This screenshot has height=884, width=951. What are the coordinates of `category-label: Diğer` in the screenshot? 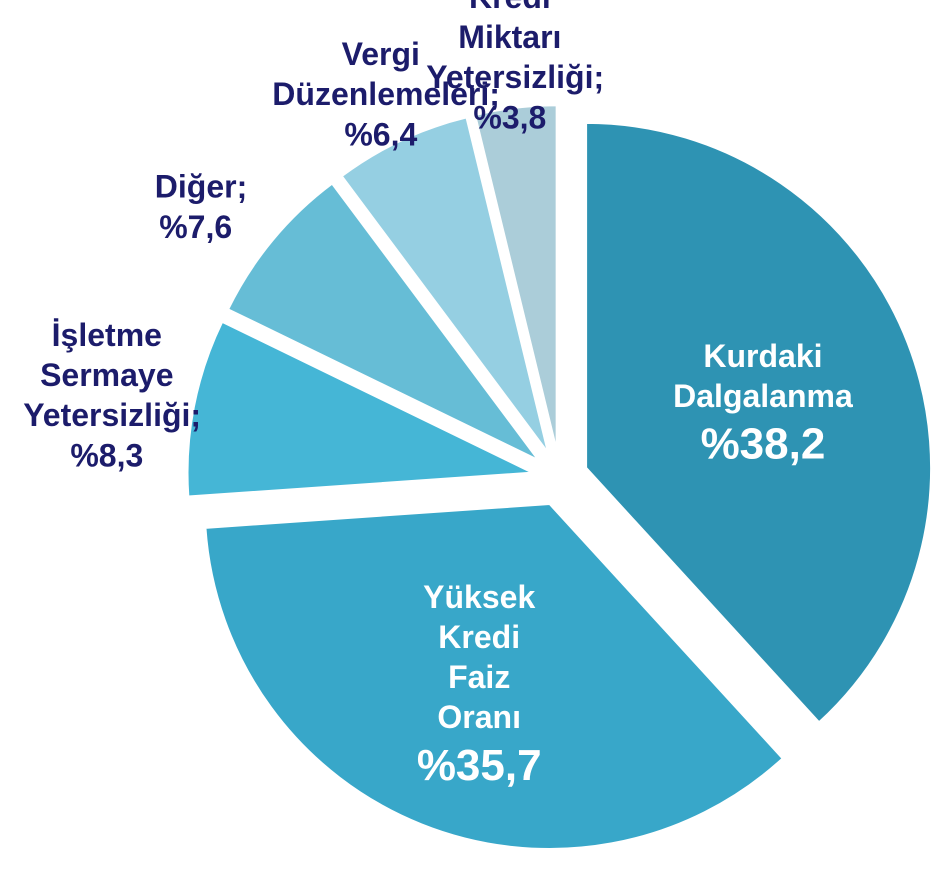 It's located at (196, 187).